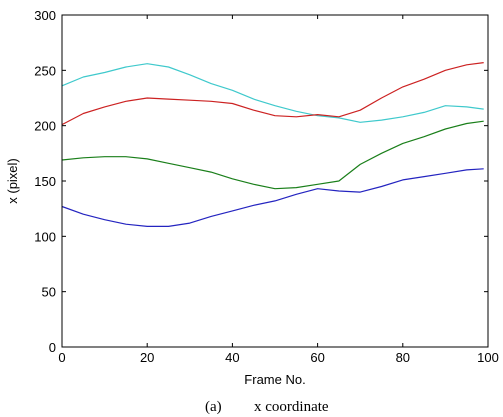 The height and width of the screenshot is (417, 503). Describe the element at coordinates (45, 236) in the screenshot. I see `y-tick-label-100: 100` at that location.